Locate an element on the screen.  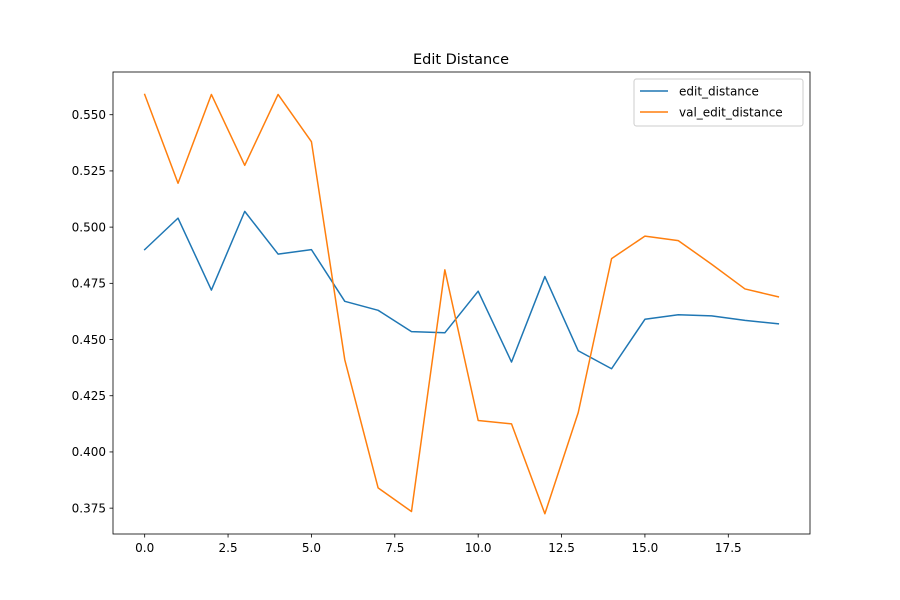
y-axis: 0.375 0.400 0.425 0.450 0.475 0.500 0.525 0.550 is located at coordinates (92, 311).